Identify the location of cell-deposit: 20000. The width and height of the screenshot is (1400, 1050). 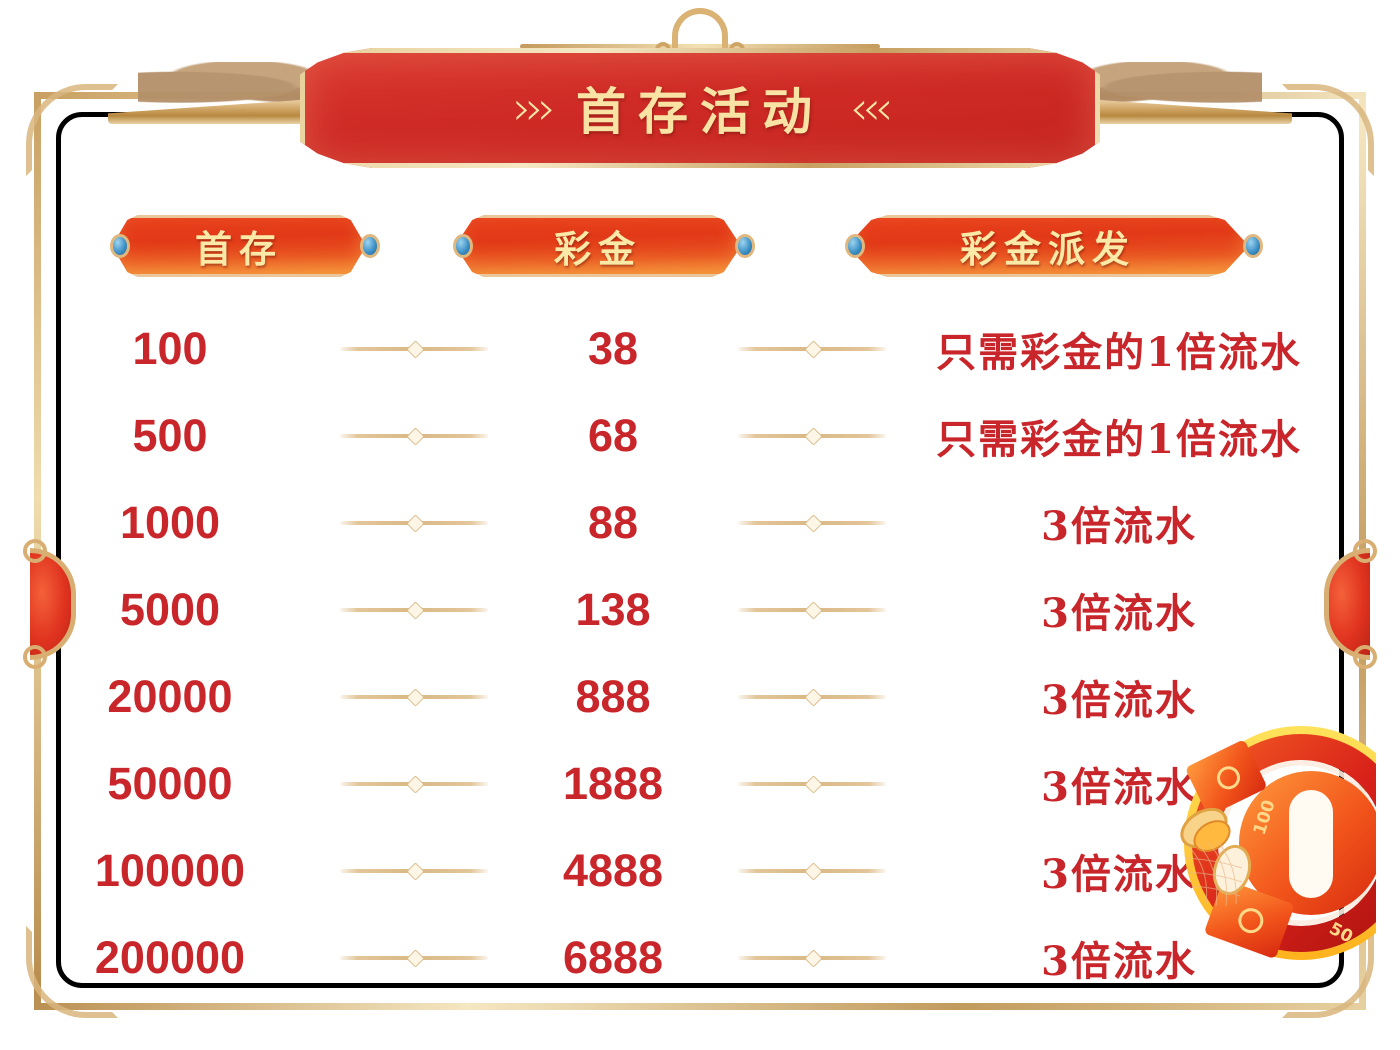
(170, 696).